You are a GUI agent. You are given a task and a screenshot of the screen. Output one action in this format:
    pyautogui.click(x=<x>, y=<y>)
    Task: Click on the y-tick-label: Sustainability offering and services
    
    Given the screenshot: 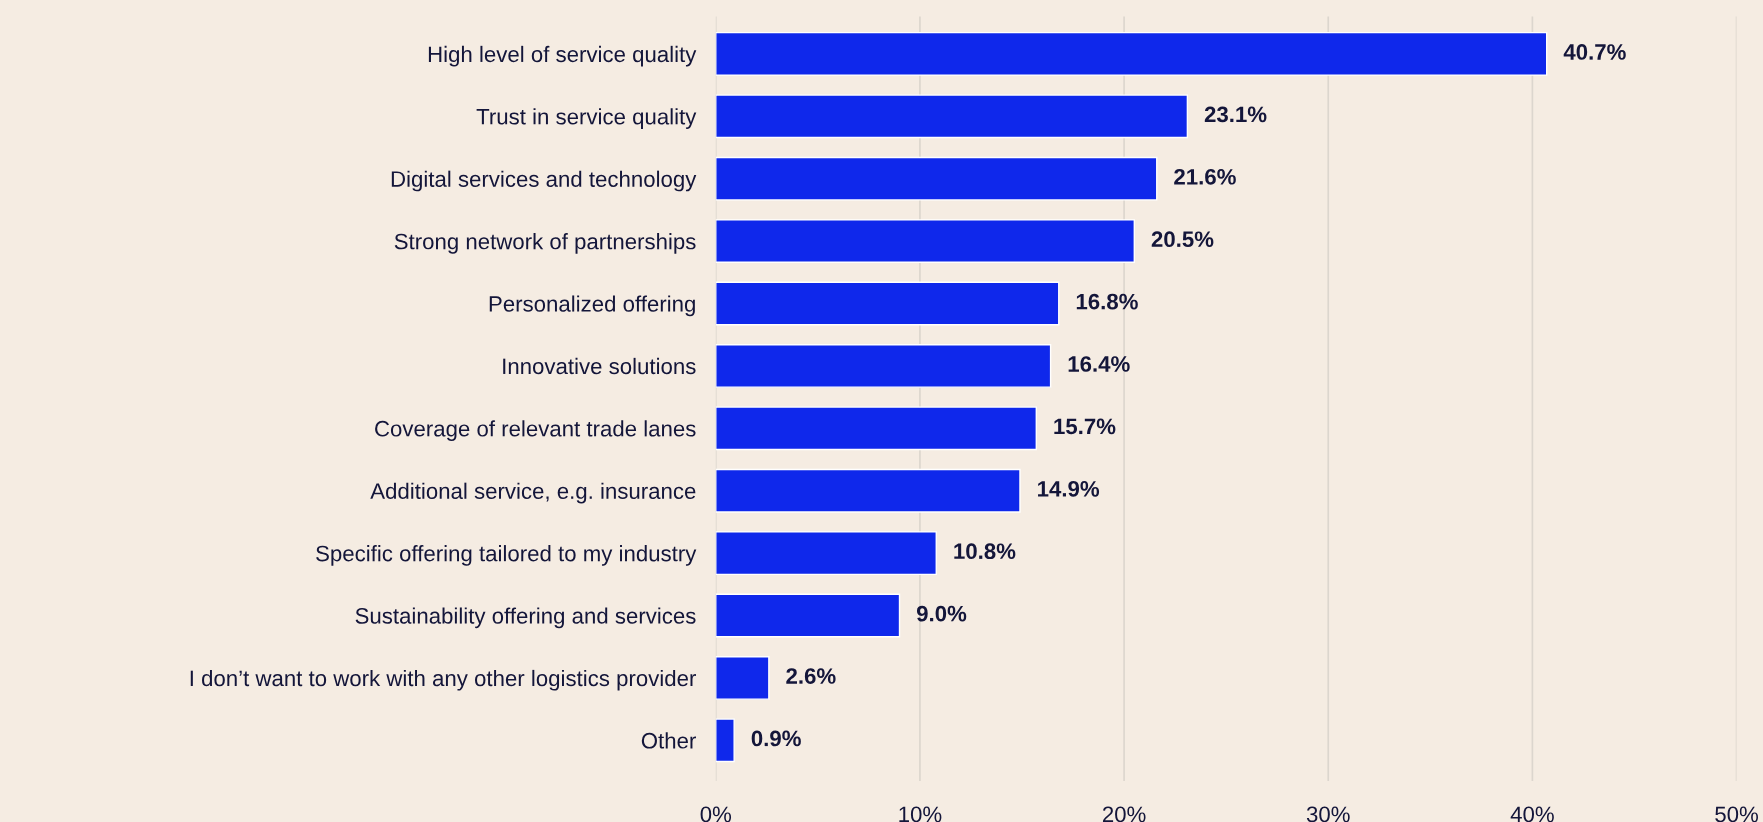 What is the action you would take?
    pyautogui.click(x=525, y=618)
    